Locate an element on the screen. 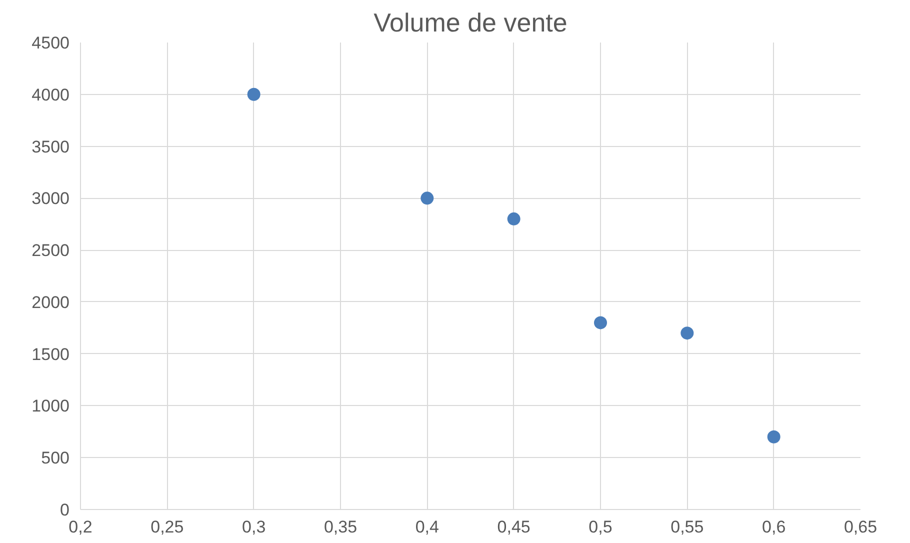 Image resolution: width=910 pixels, height=543 pixels. x-tick-label: 0,4 is located at coordinates (427, 527).